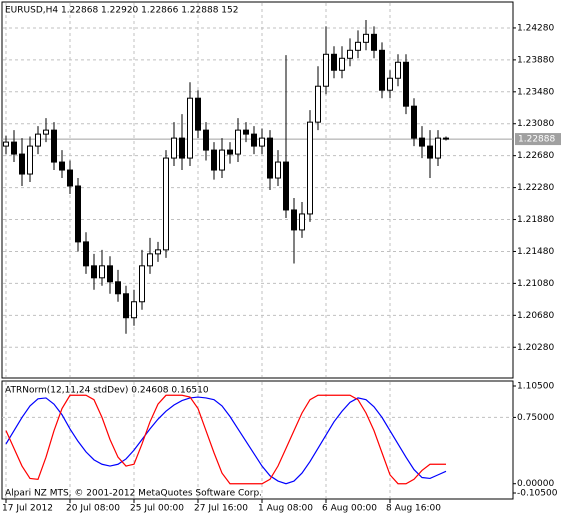 Image resolution: width=564 pixels, height=519 pixels. What do you see at coordinates (285, 509) in the screenshot?
I see `x-tick-label: 1 Aug 08:00` at bounding box center [285, 509].